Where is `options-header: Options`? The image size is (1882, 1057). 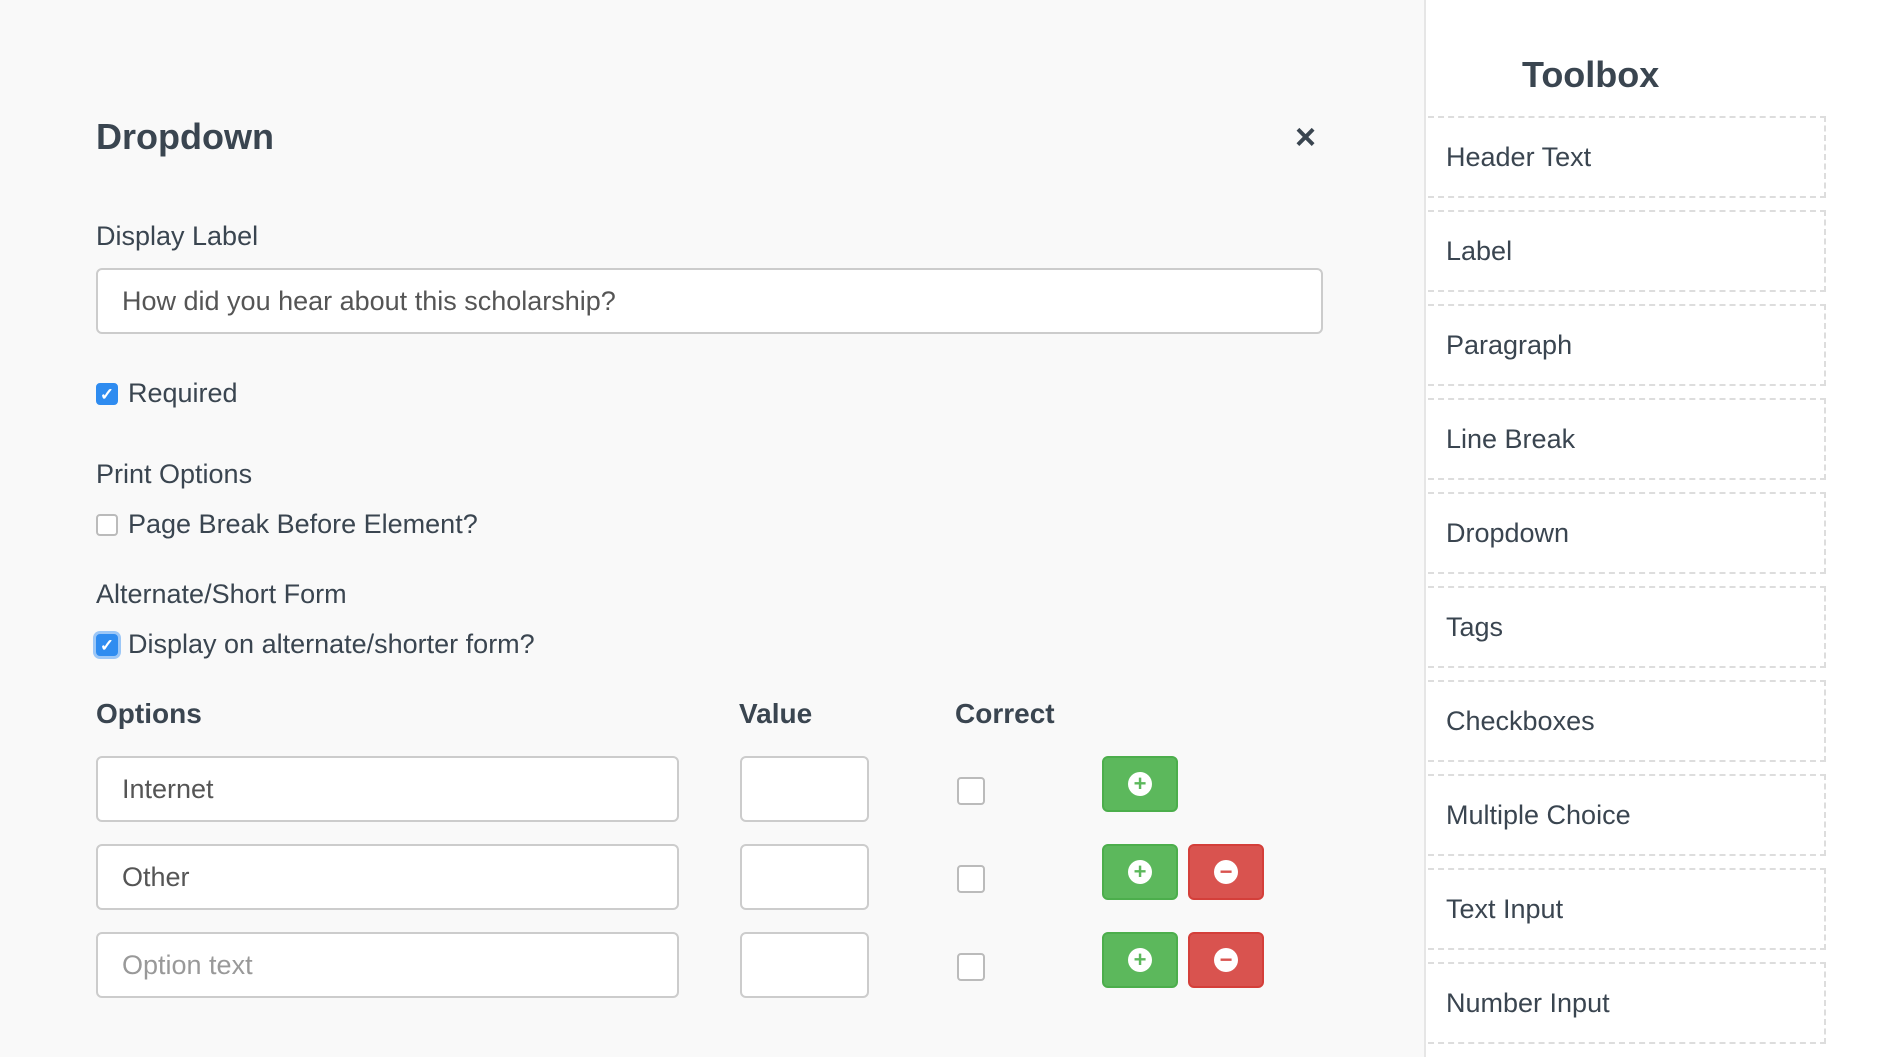 options-header: Options is located at coordinates (149, 713).